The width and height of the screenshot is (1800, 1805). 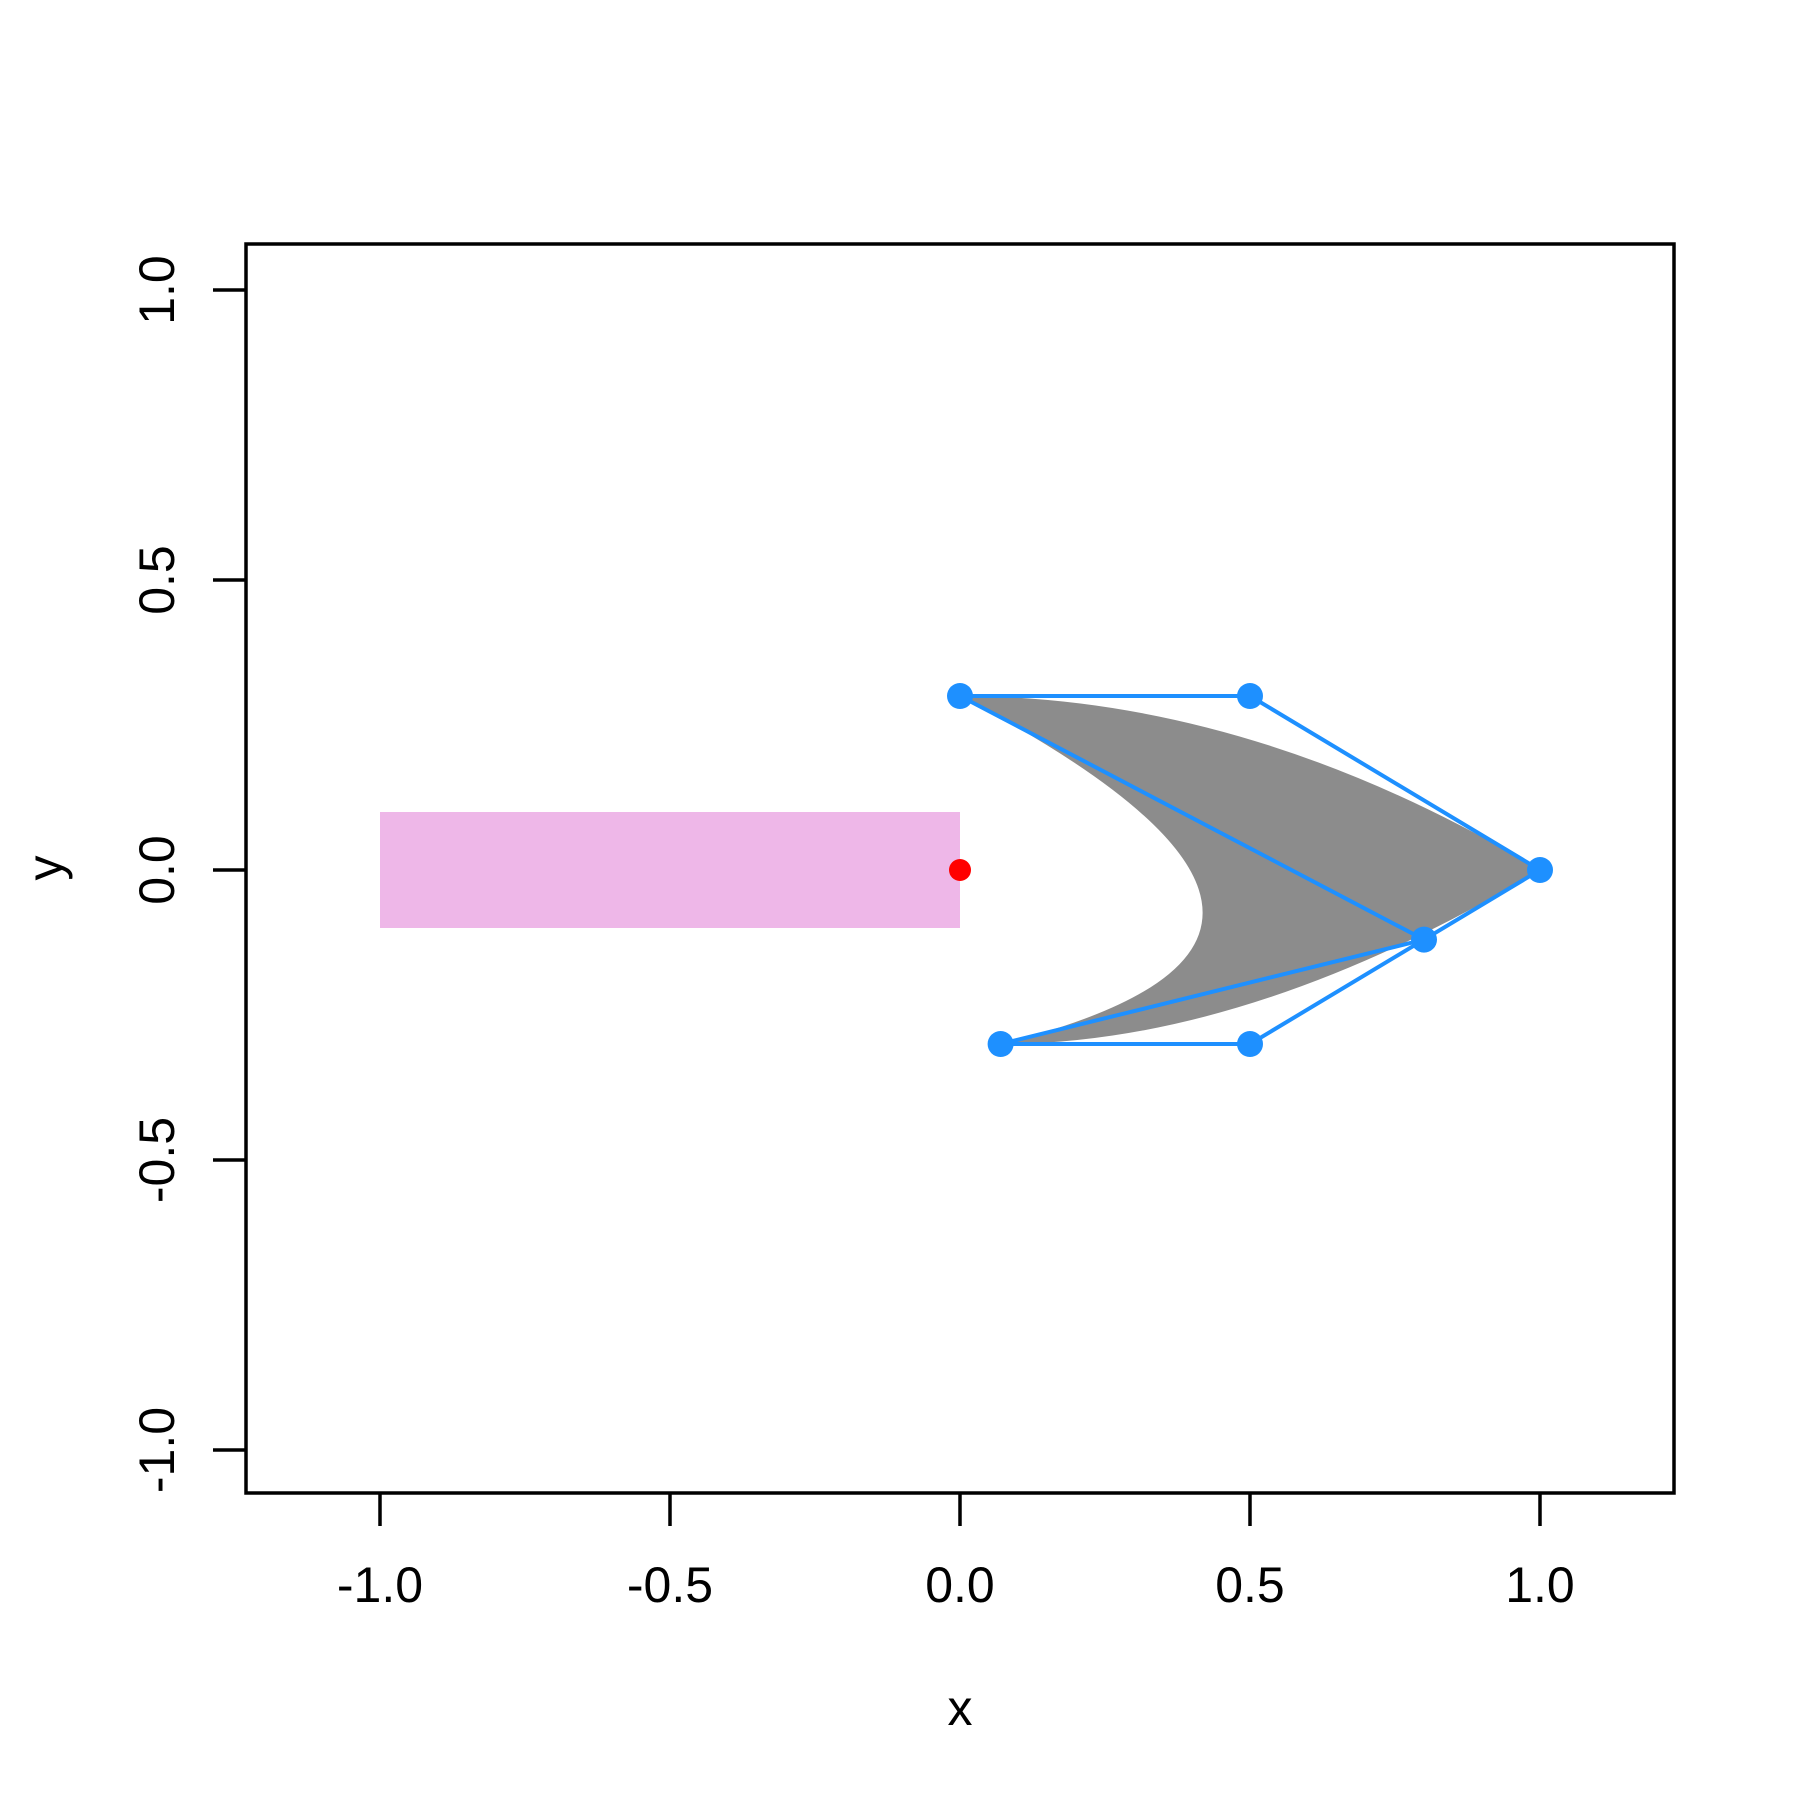 I want to click on control-point-A, so click(x=960, y=696).